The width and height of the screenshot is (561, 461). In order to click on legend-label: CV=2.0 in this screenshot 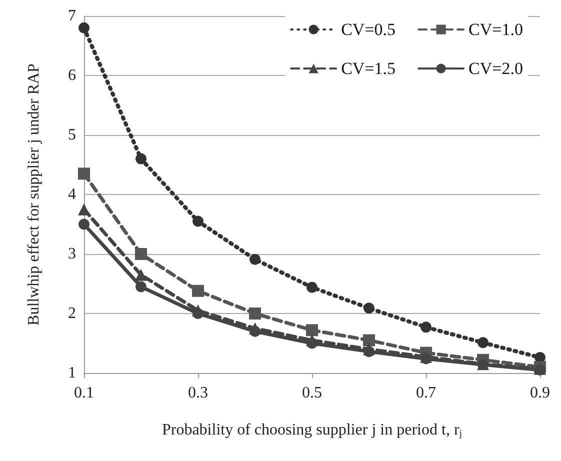, I will do `click(495, 68)`.